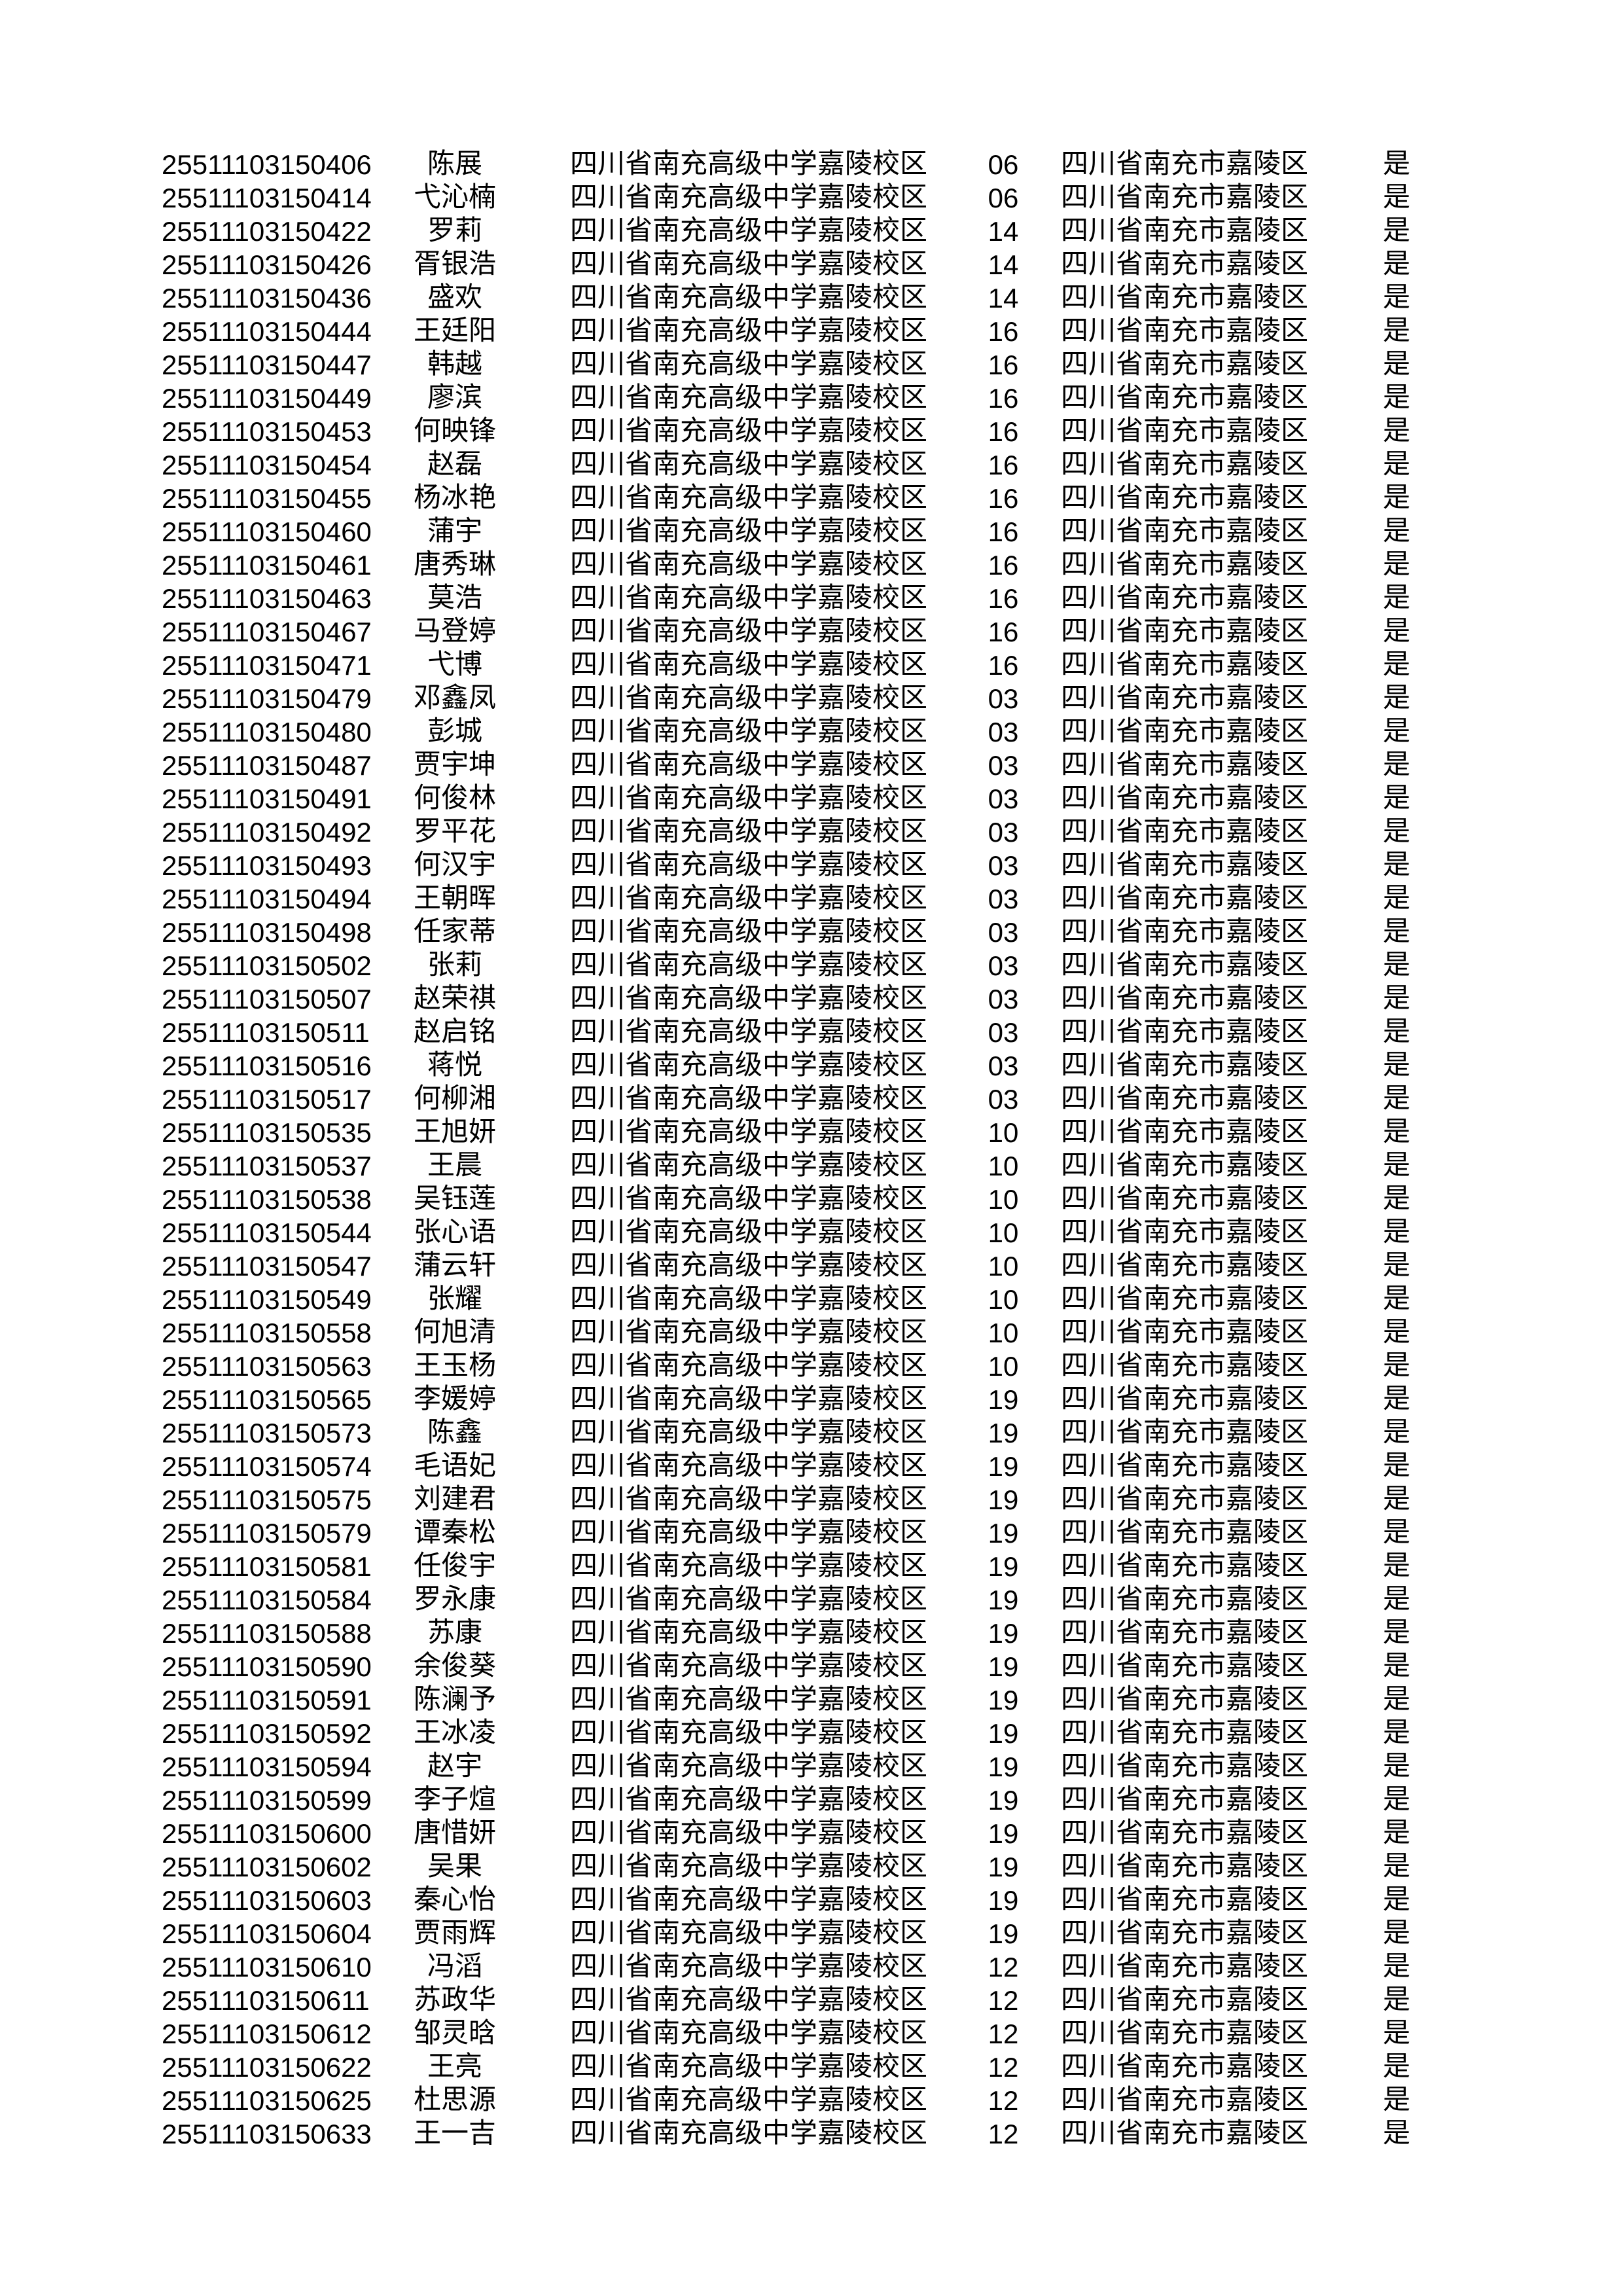  I want to click on student-name: 陈鑫, so click(455, 1433).